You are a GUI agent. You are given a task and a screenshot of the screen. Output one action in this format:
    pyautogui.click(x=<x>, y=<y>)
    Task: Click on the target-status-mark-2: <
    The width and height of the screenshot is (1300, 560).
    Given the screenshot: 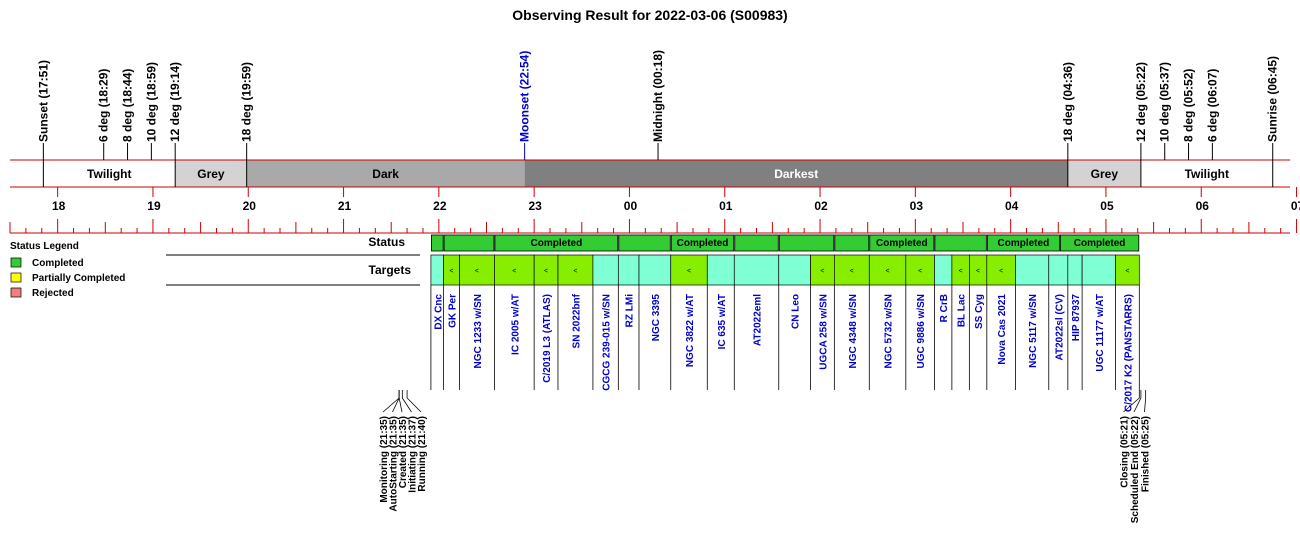 What is the action you would take?
    pyautogui.click(x=477, y=271)
    